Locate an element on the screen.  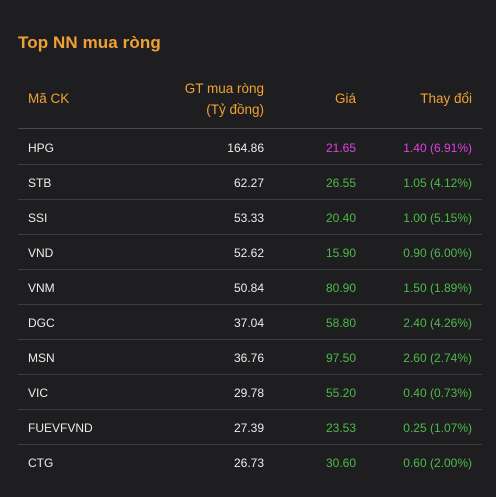
table-row: VND 52.62 15.90 0.90 (6.00%) is located at coordinates (250, 252).